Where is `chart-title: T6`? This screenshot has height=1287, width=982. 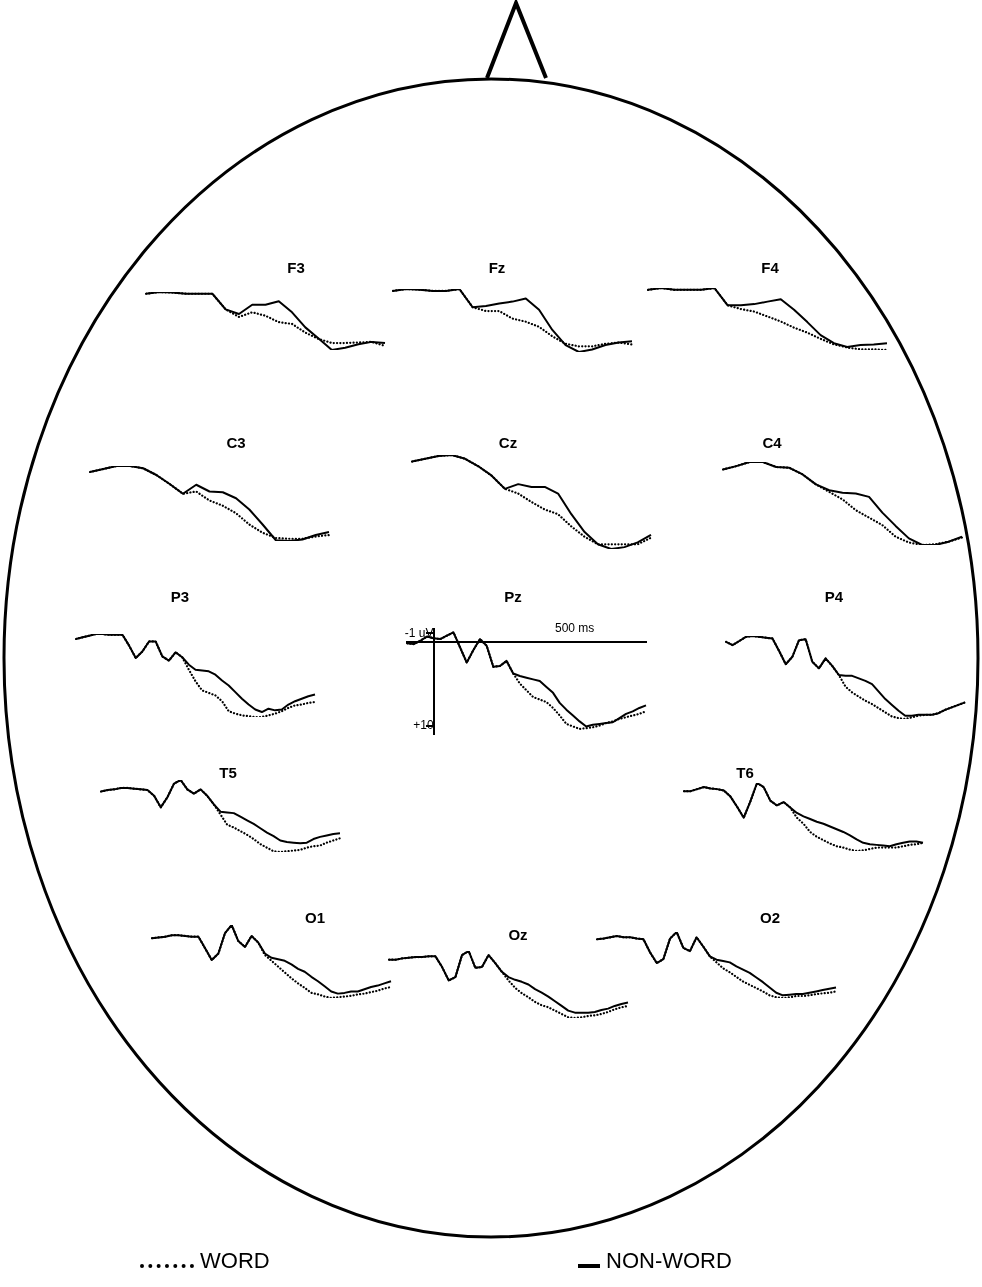
chart-title: T6 is located at coordinates (745, 773).